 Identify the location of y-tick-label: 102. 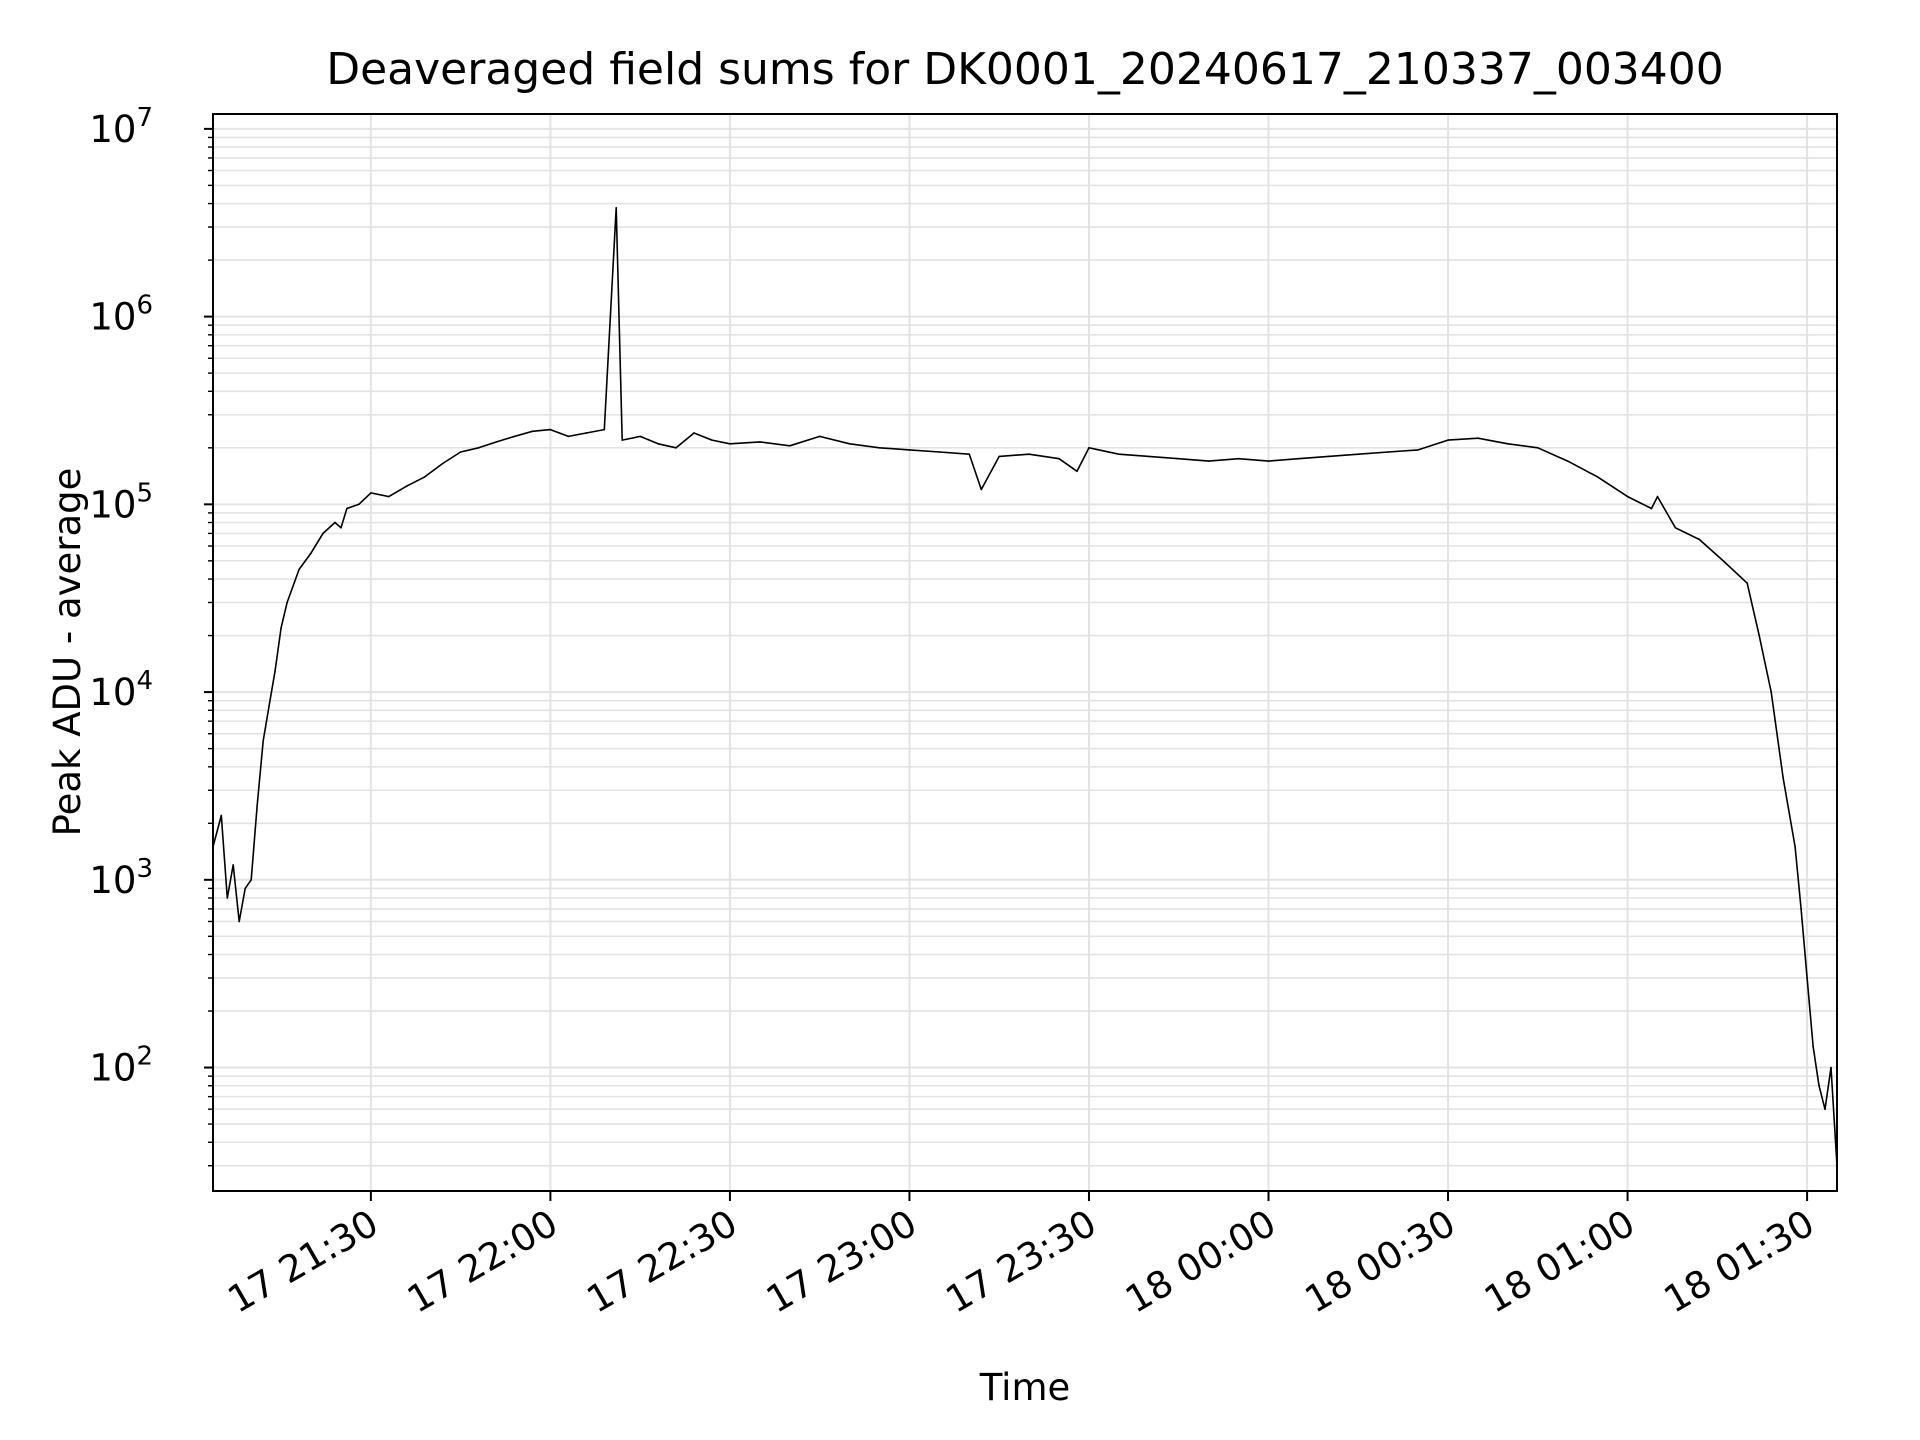
(121, 1066).